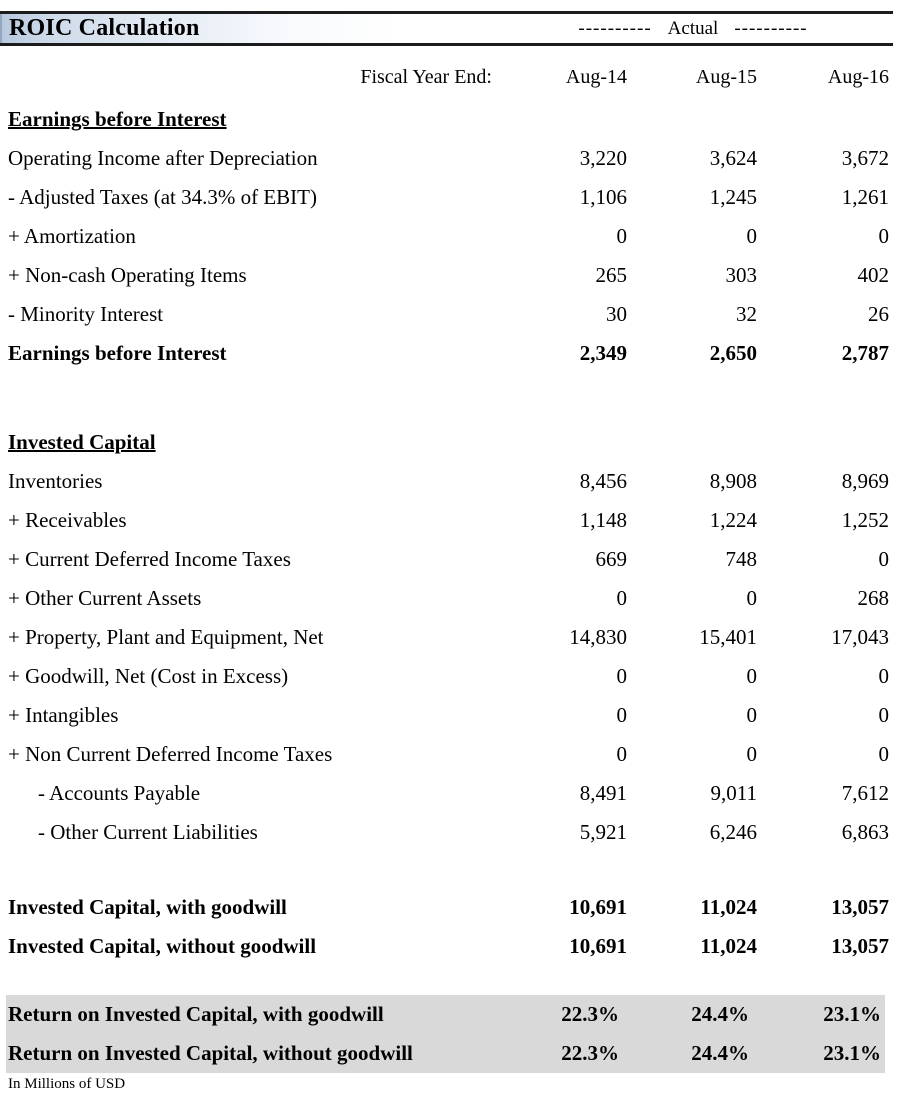 The height and width of the screenshot is (1102, 900). I want to click on cell-value: 8,908, so click(733, 481).